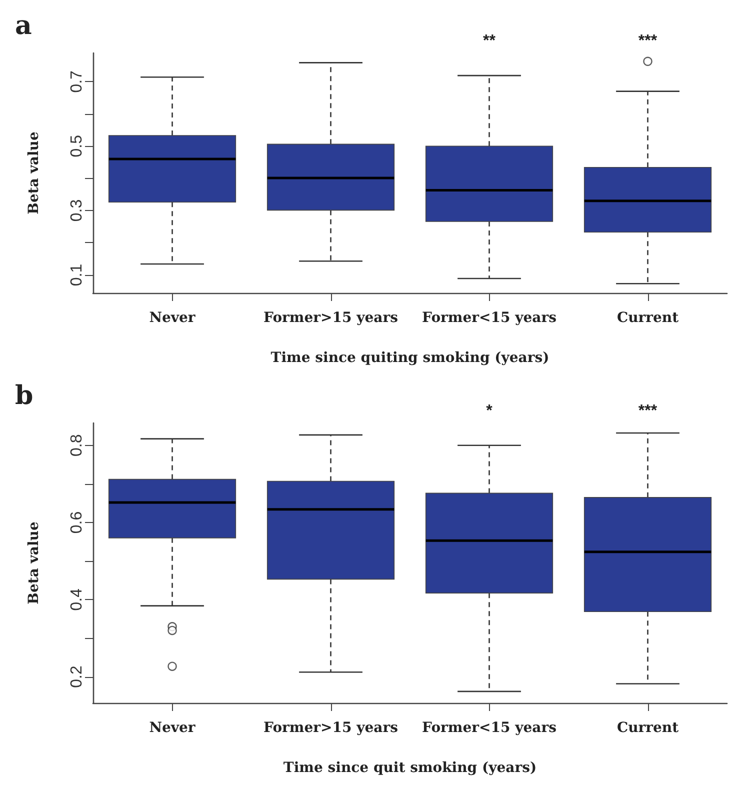 The width and height of the screenshot is (755, 800). Describe the element at coordinates (77, 81) in the screenshot. I see `y-tick-label: 0.7` at that location.